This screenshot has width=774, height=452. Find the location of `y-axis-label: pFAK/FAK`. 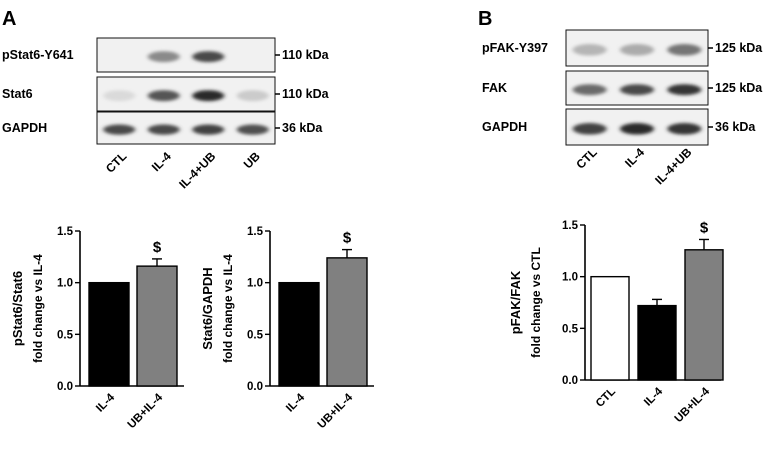

y-axis-label: pFAK/FAK is located at coordinates (515, 302).